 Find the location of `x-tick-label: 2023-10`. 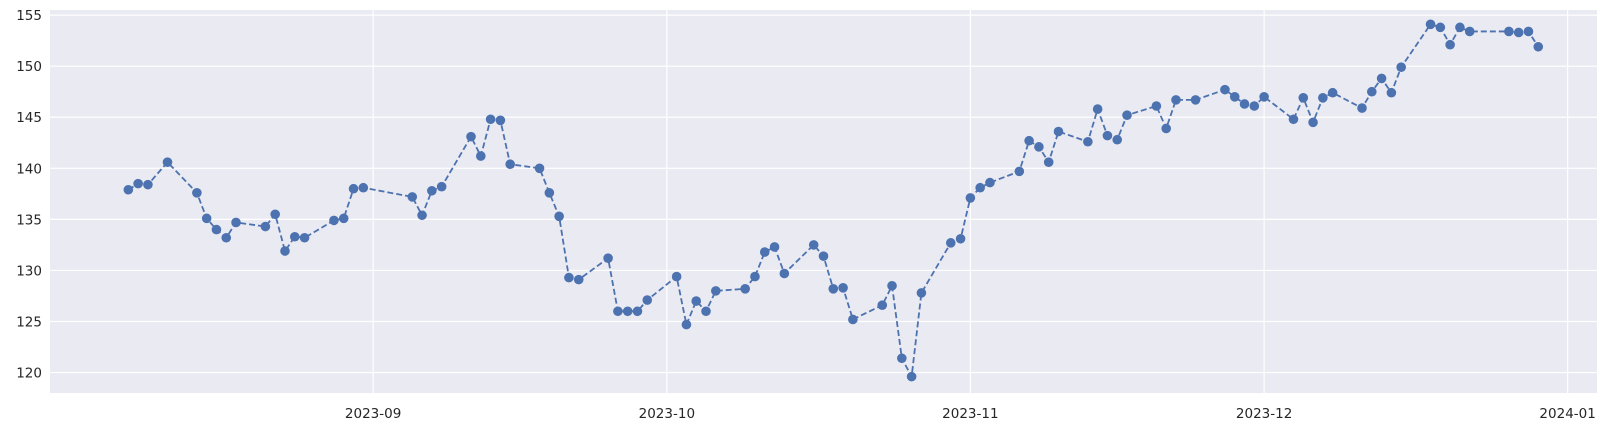

x-tick-label: 2023-10 is located at coordinates (667, 414).